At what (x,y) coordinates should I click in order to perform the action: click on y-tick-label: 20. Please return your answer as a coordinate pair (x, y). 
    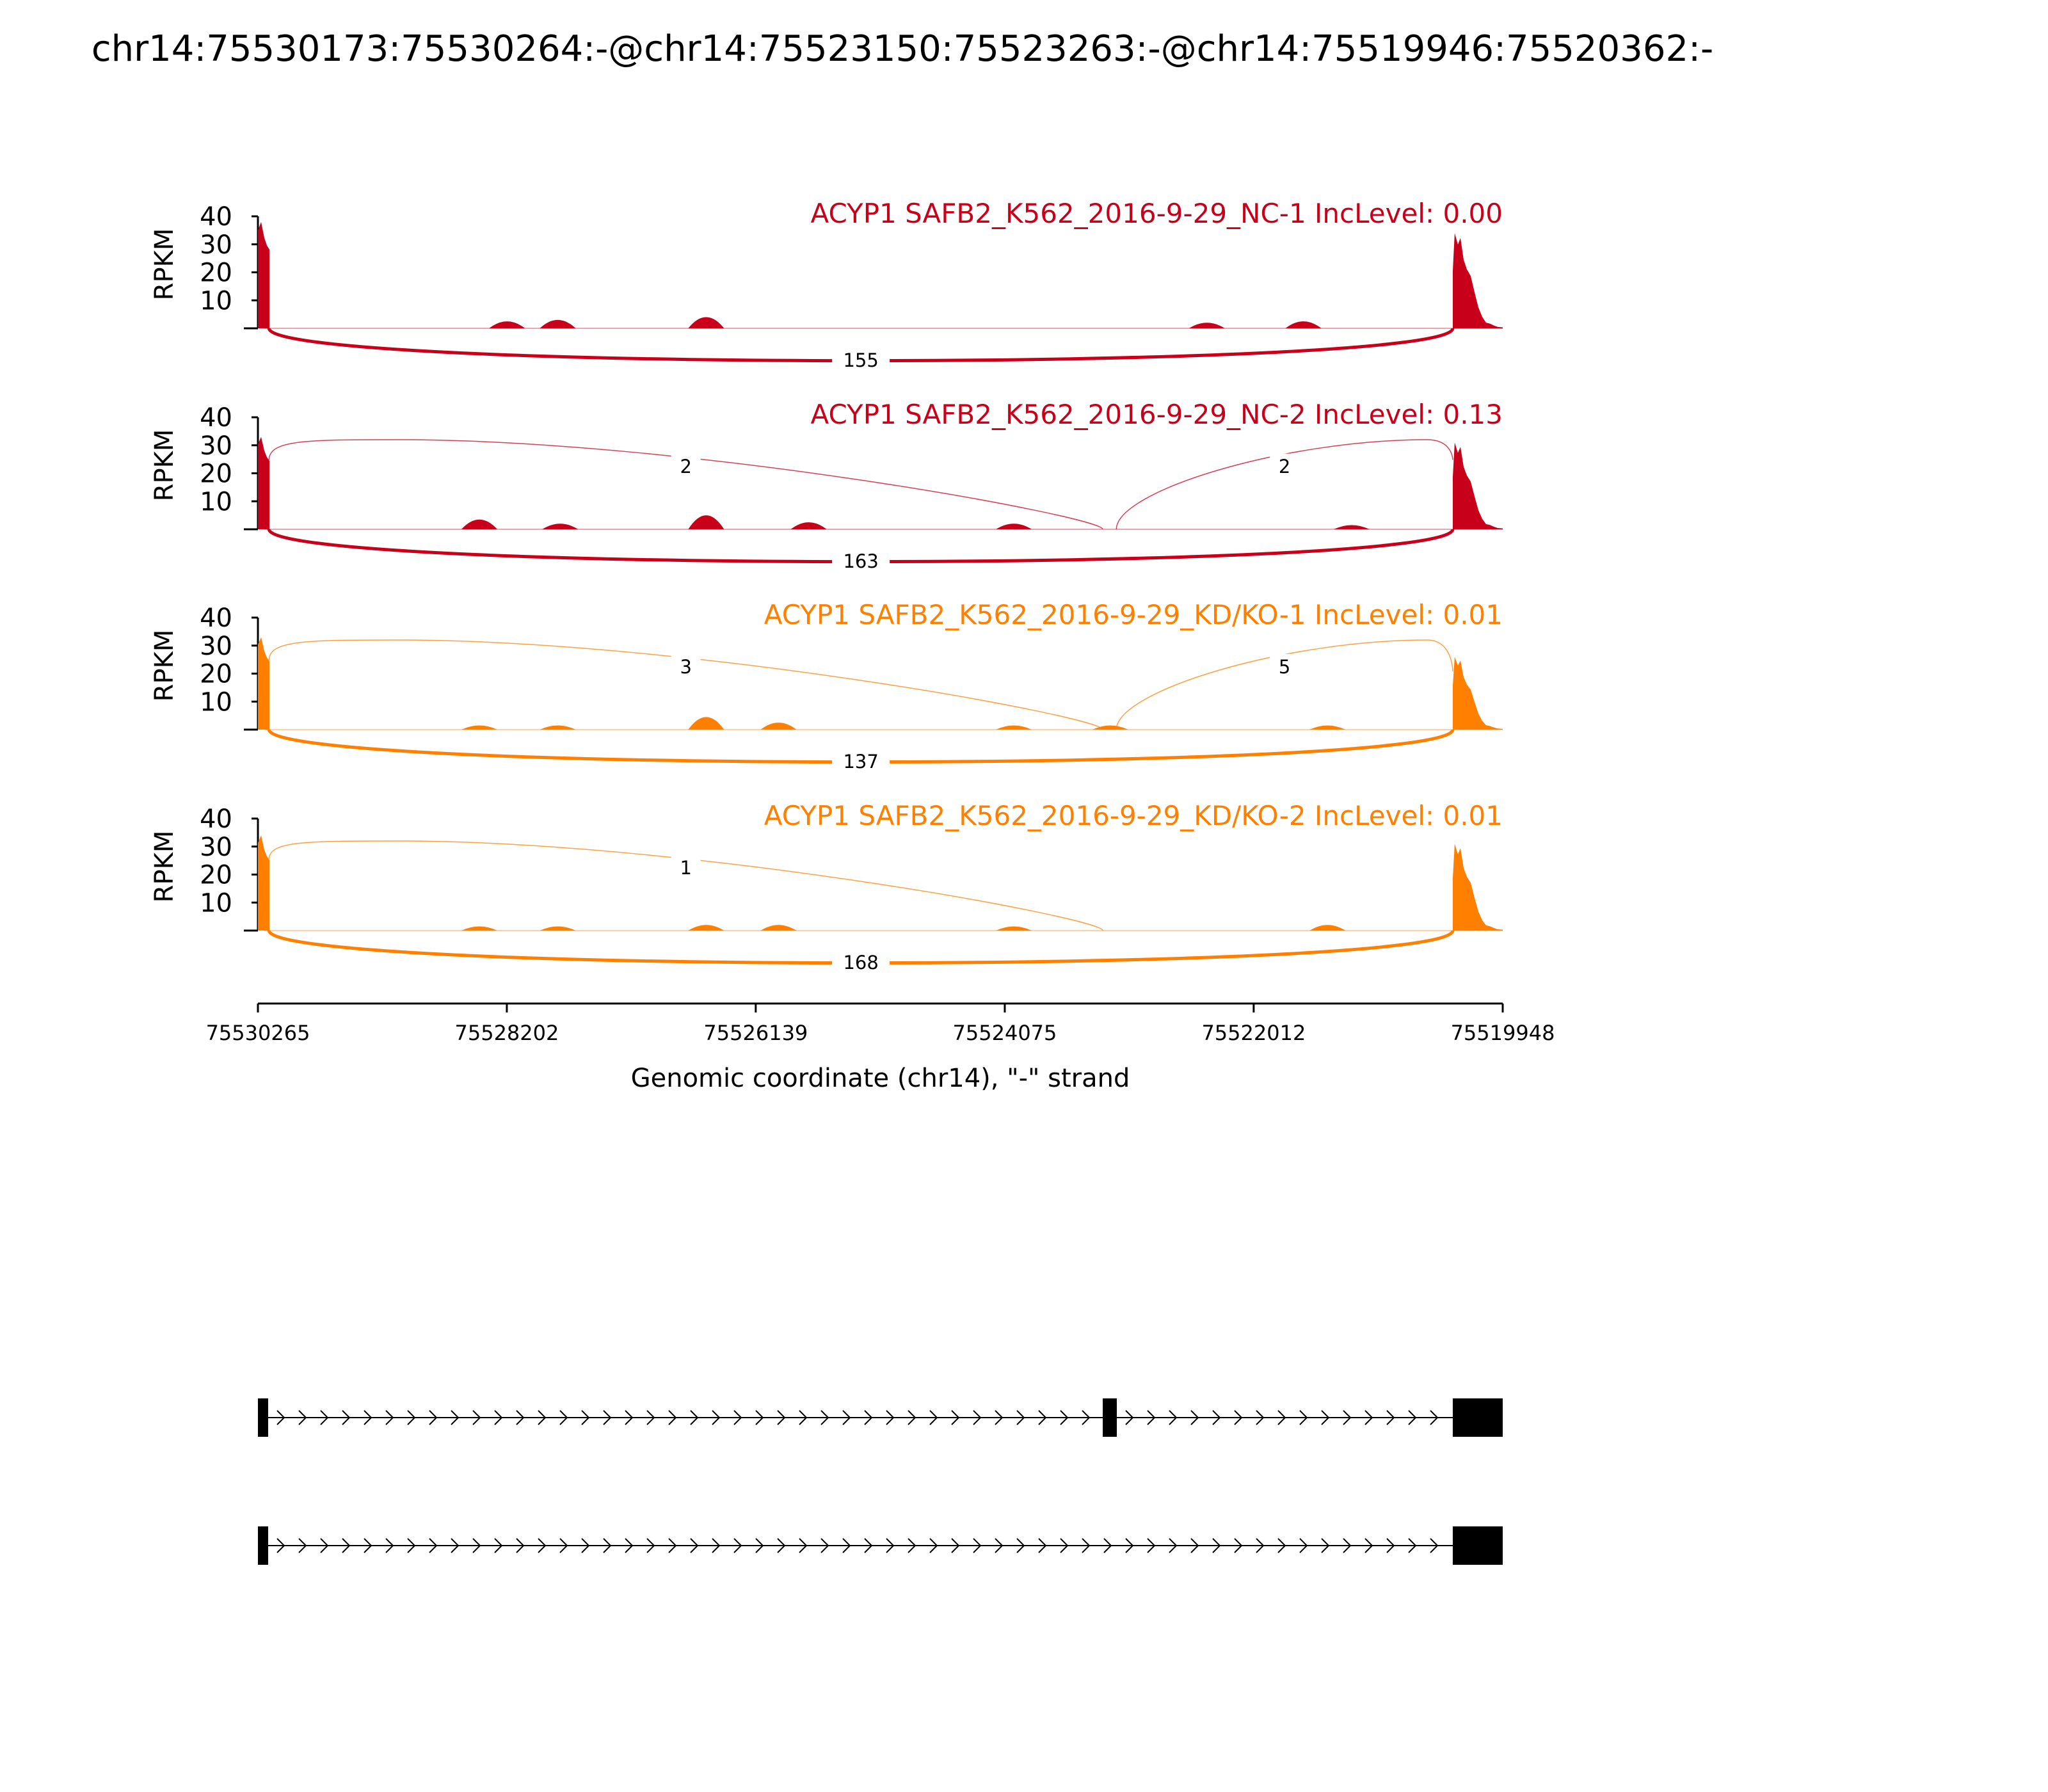
    Looking at the image, I should click on (216, 875).